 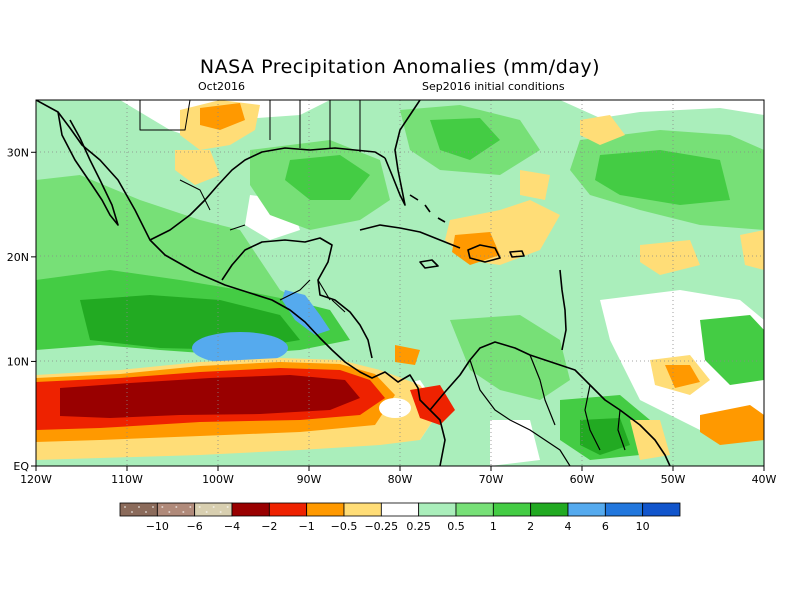 What do you see at coordinates (432, 405) in the screenshot?
I see `dry-anomaly-colombia` at bounding box center [432, 405].